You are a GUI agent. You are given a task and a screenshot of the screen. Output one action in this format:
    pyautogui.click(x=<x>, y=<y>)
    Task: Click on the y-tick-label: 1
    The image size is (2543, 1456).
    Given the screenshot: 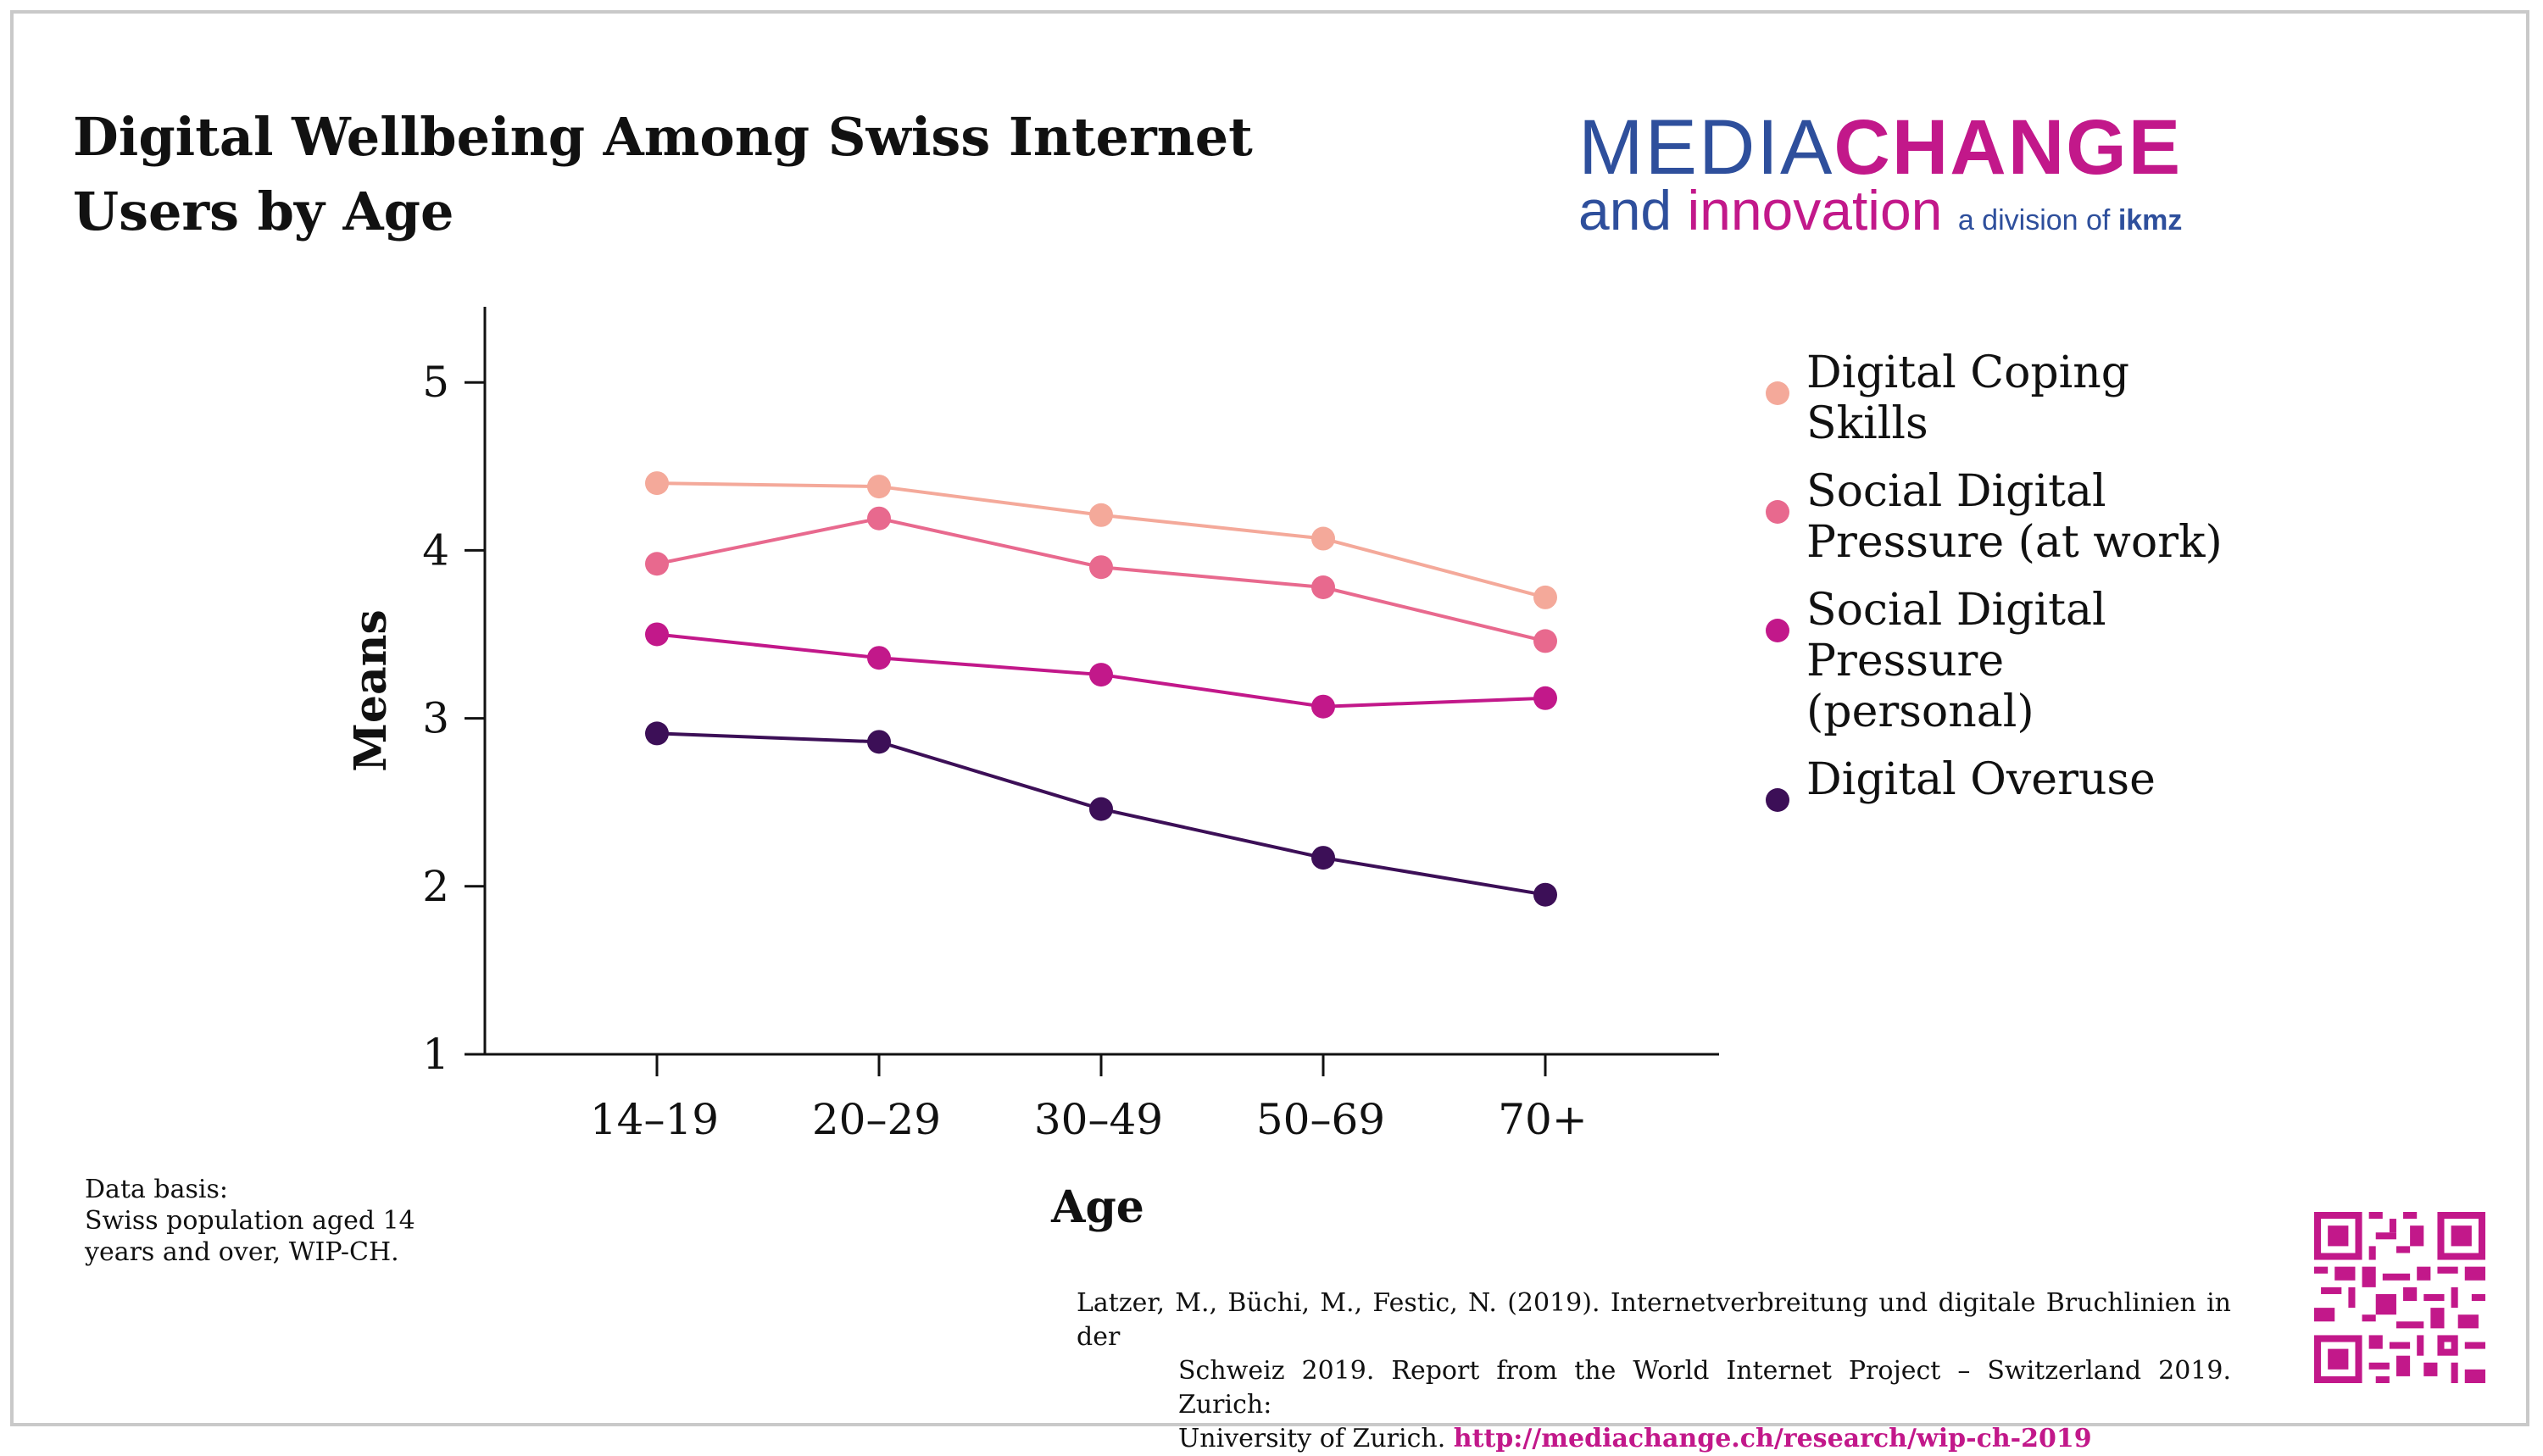 What is the action you would take?
    pyautogui.click(x=435, y=1054)
    